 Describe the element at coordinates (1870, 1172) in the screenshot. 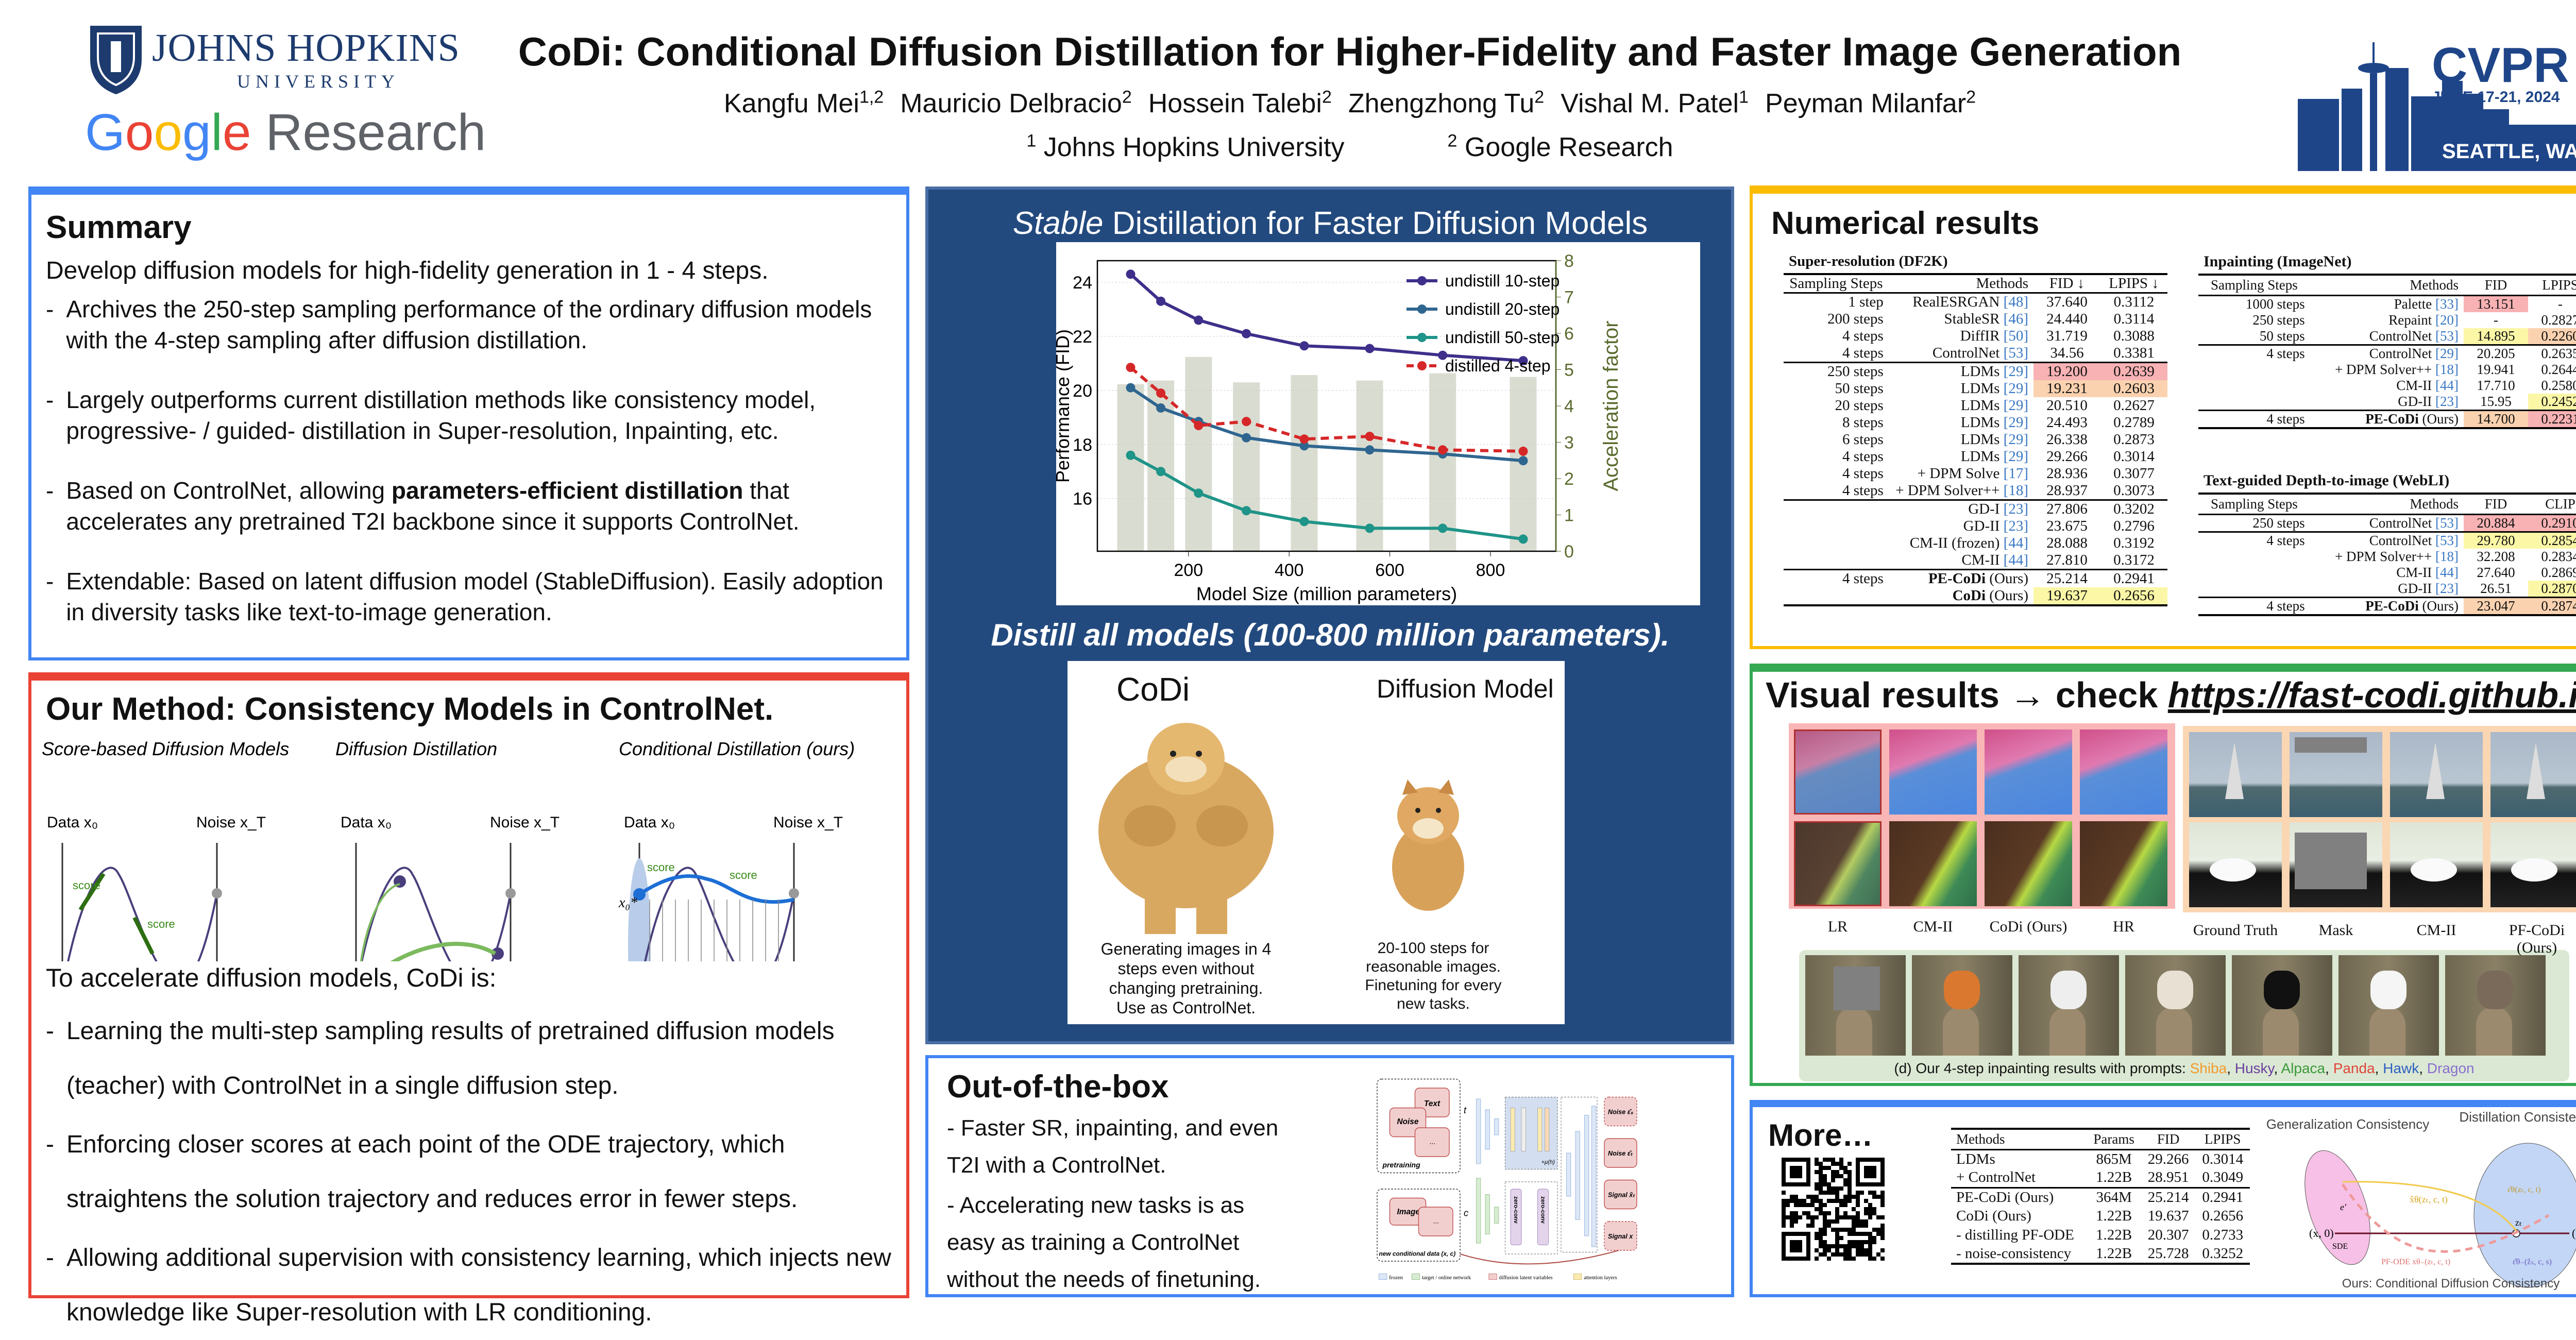

I see `qr-finder` at that location.